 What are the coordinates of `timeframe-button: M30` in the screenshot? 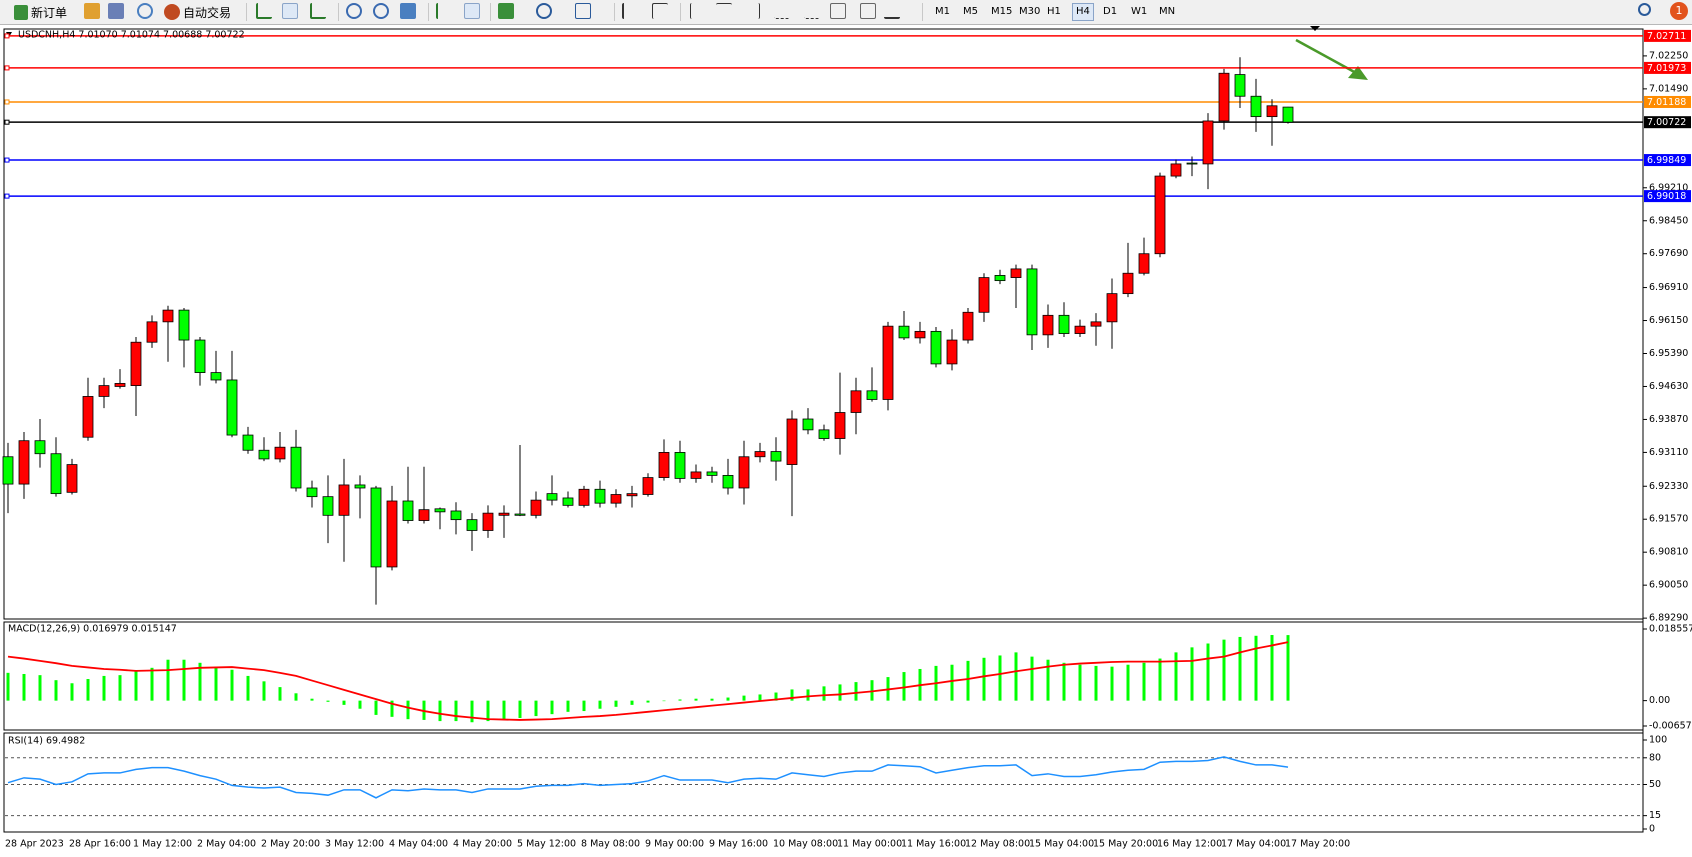 It's located at (1030, 11).